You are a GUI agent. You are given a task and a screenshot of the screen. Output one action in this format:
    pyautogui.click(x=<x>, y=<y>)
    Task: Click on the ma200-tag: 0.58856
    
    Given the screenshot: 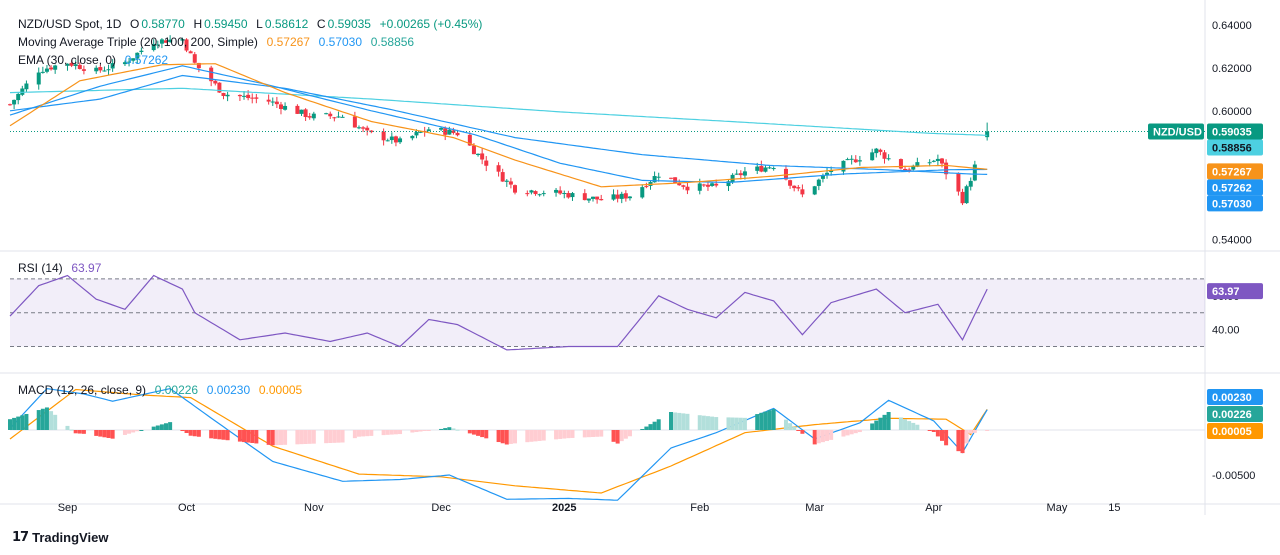 What is the action you would take?
    pyautogui.click(x=1235, y=147)
    